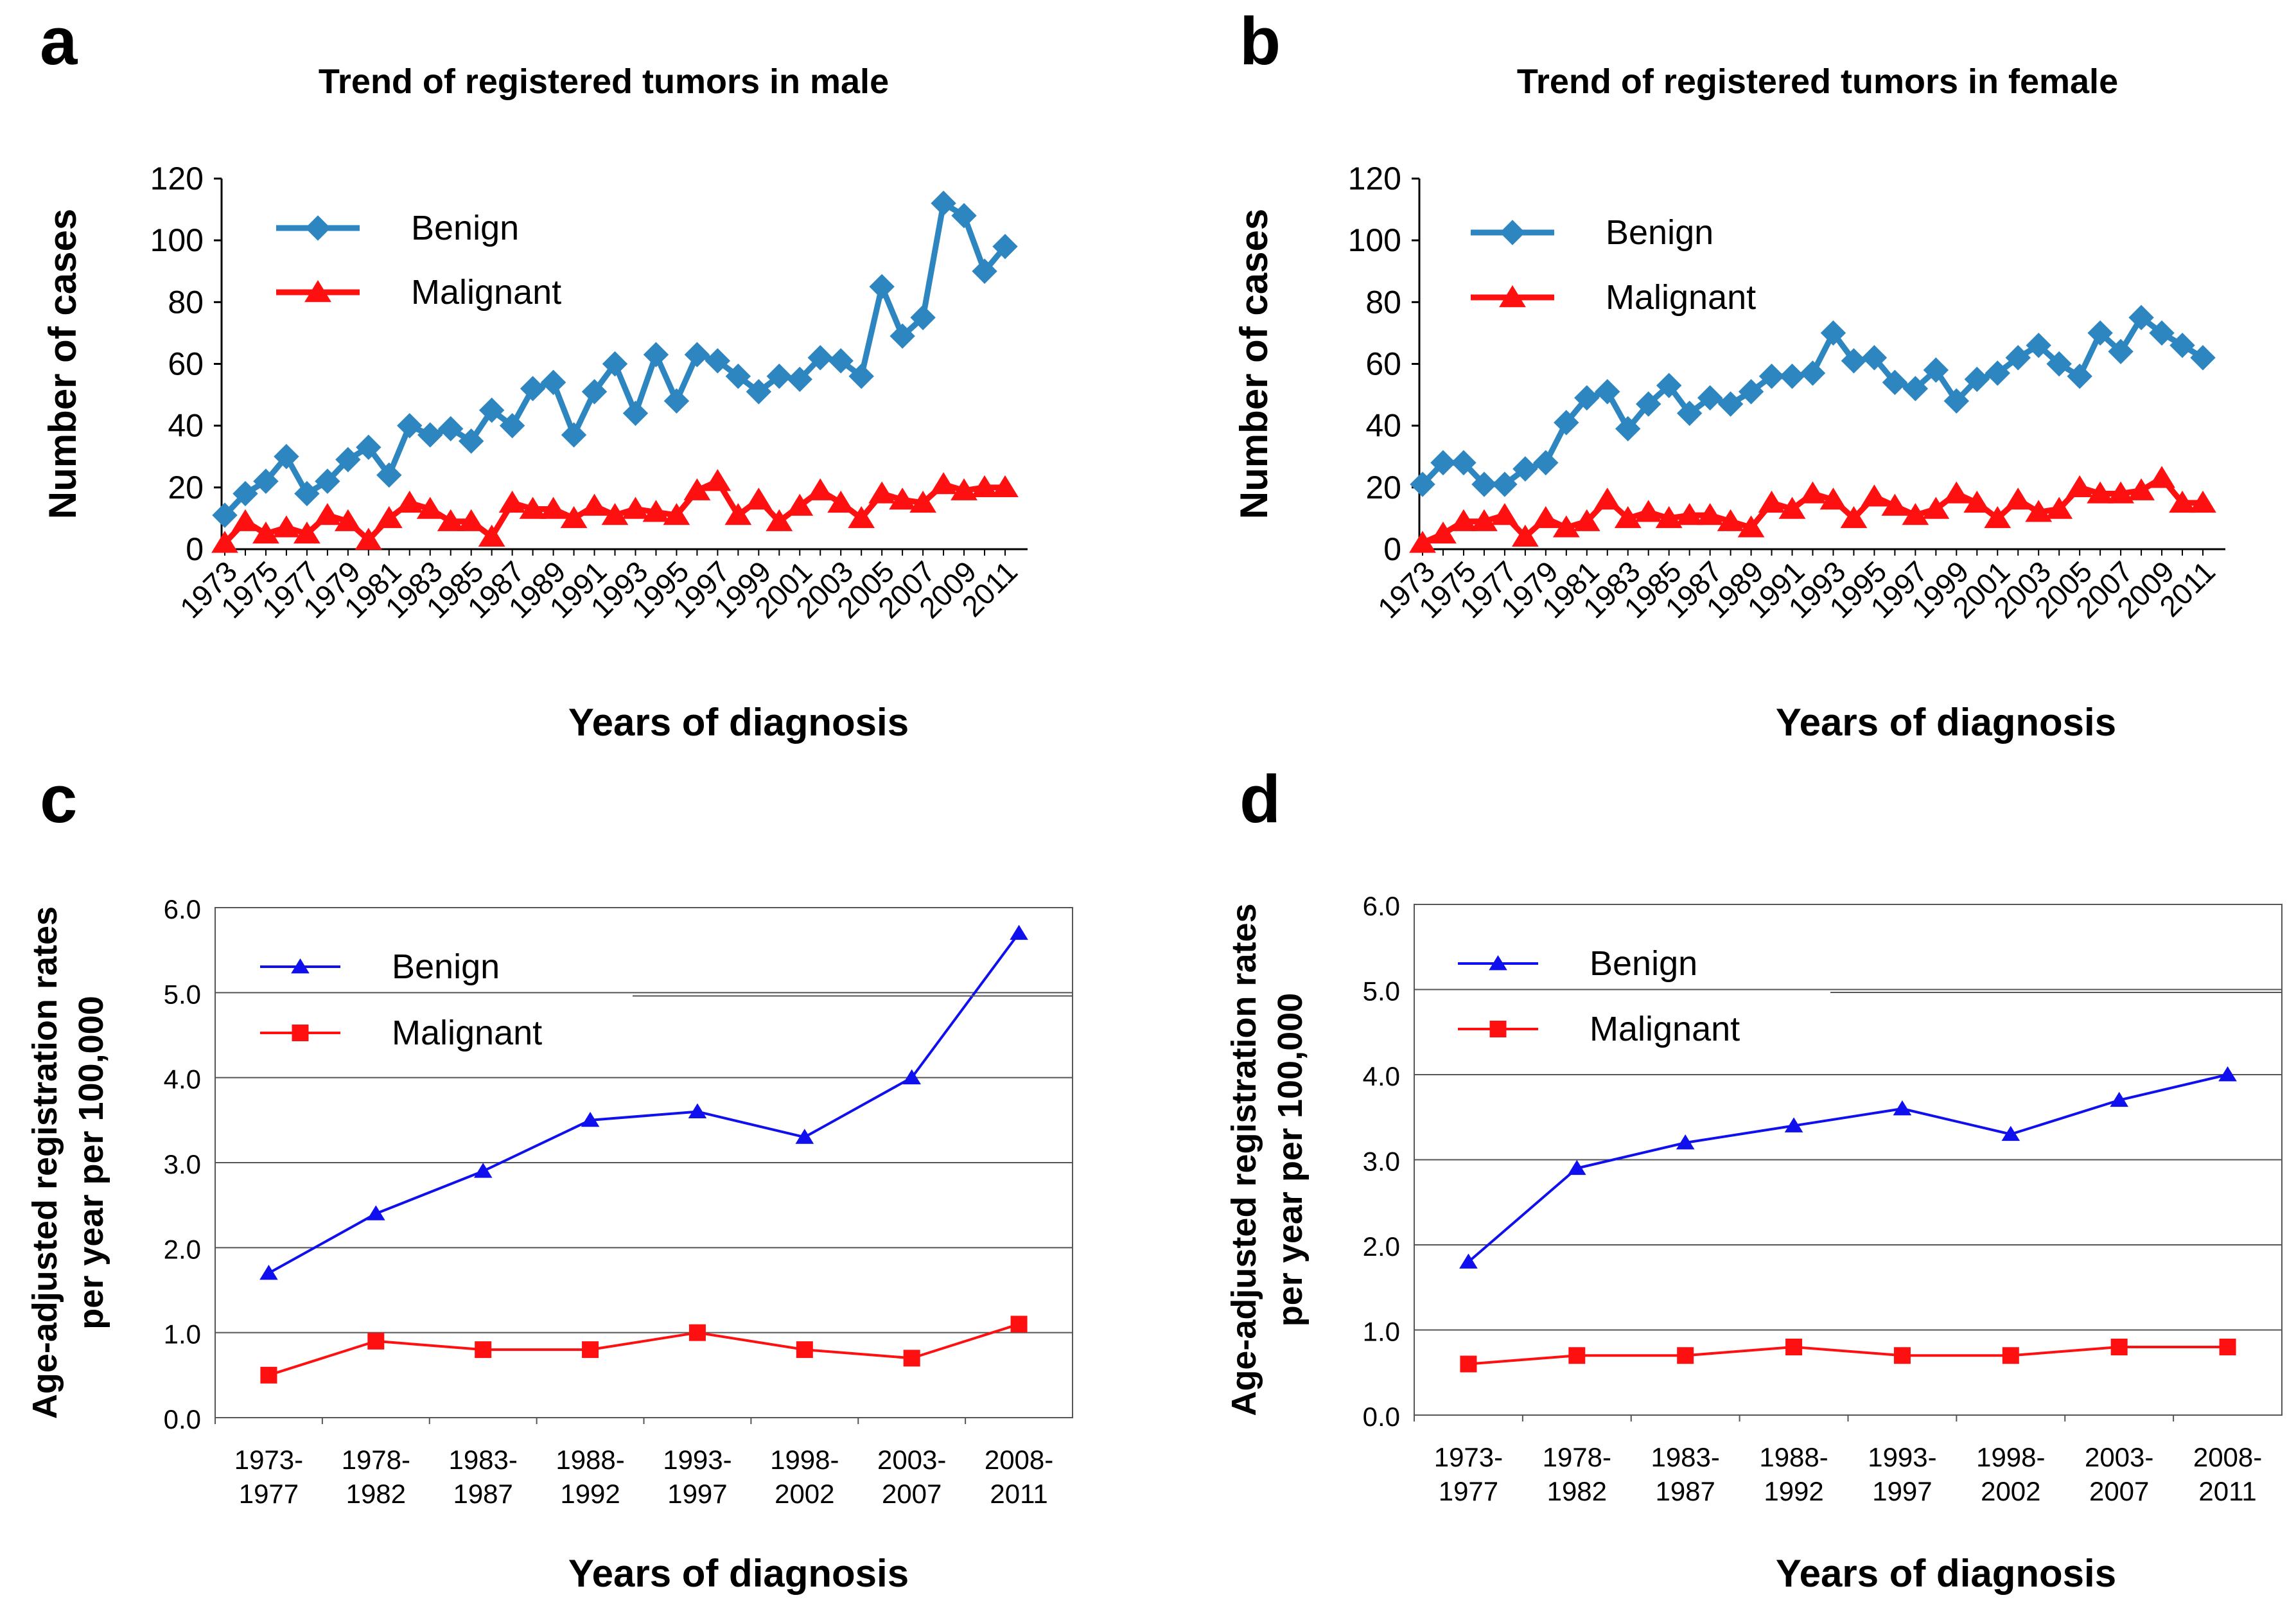  Describe the element at coordinates (804, 1494) in the screenshot. I see `x-category-label: 2002` at that location.